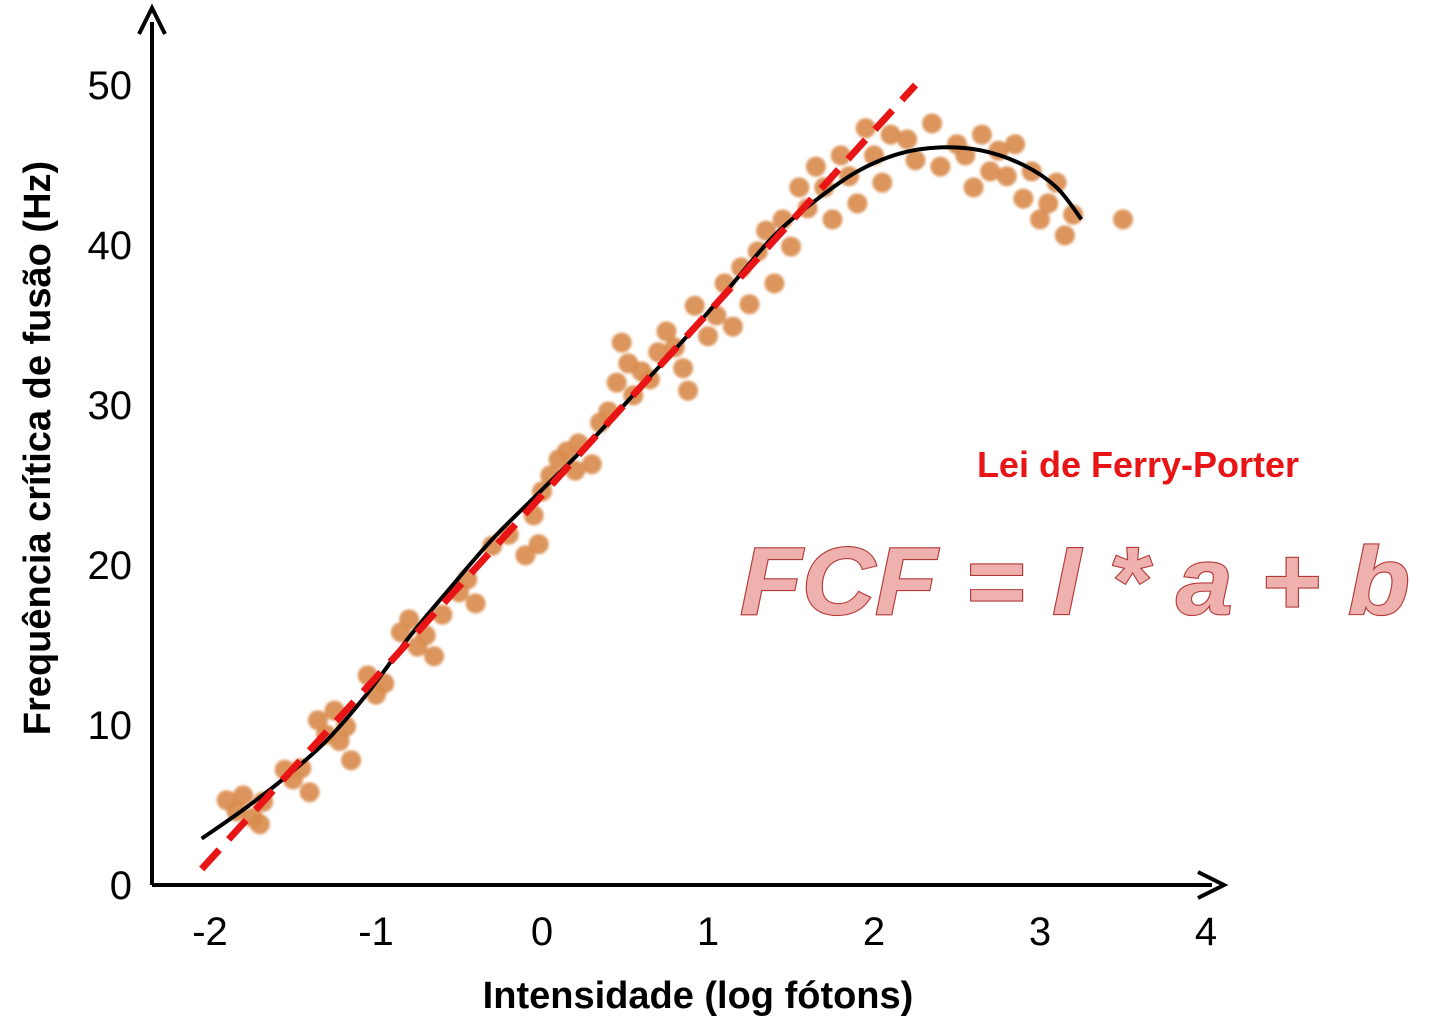 This screenshot has width=1431, height=1018. I want to click on x-tick-label: 1, so click(708, 932).